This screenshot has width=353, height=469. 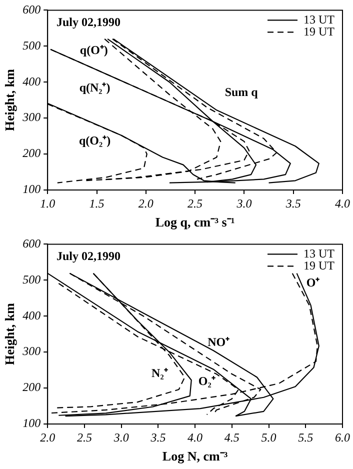 I want to click on annotation: N₂⁺, so click(x=160, y=373).